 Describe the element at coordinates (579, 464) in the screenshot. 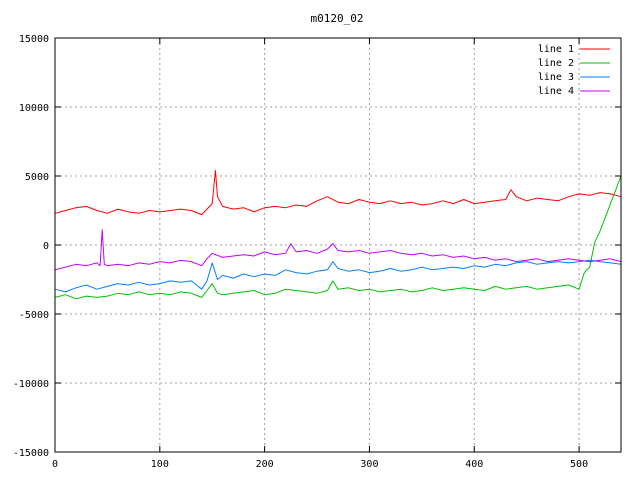

I see `x-tick-label: 500` at that location.